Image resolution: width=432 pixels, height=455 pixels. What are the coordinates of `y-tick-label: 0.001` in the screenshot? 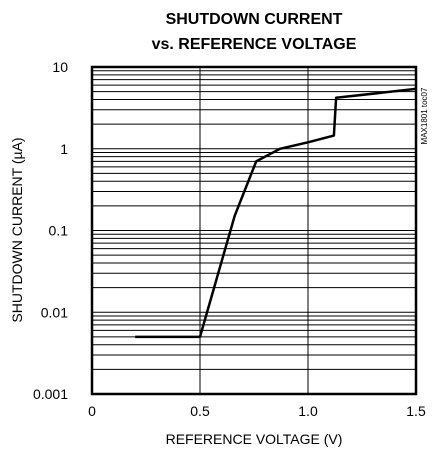 It's located at (50, 394).